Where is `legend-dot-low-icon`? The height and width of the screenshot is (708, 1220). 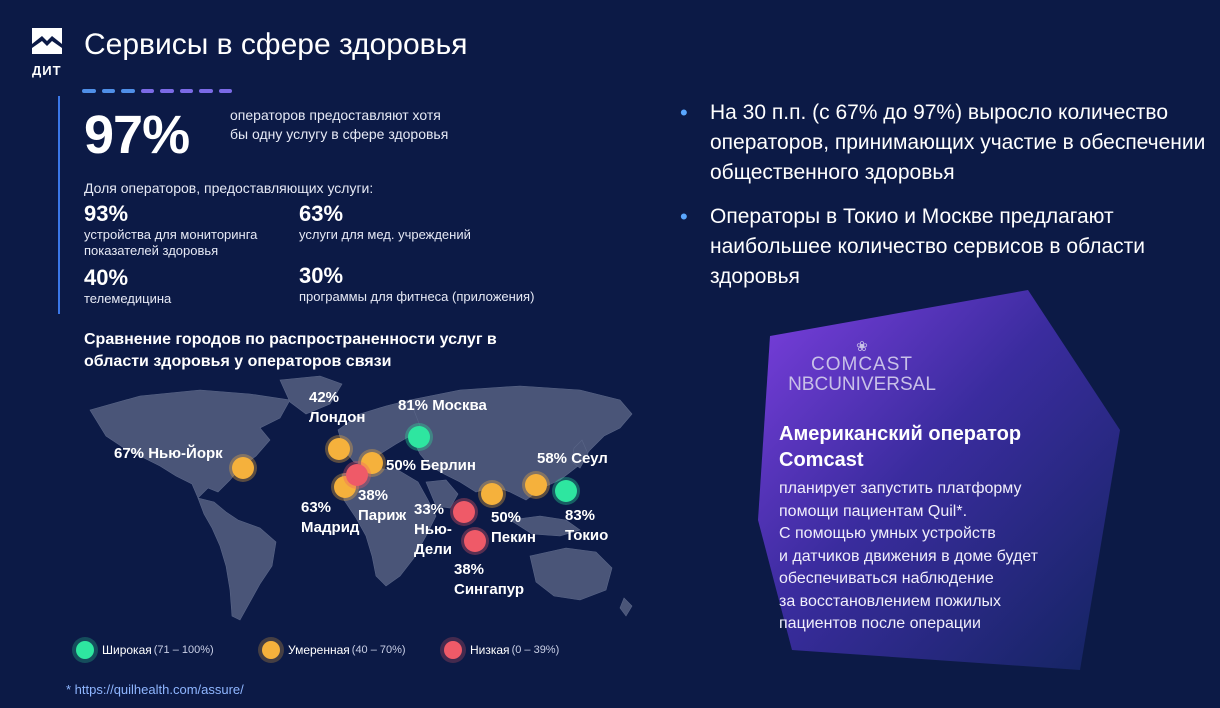 legend-dot-low-icon is located at coordinates (453, 650).